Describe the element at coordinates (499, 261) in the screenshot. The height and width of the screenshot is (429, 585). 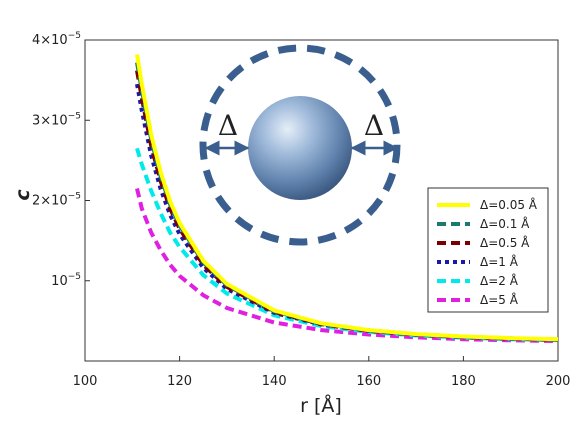
I see `legend-label: Δ=1 Å` at that location.